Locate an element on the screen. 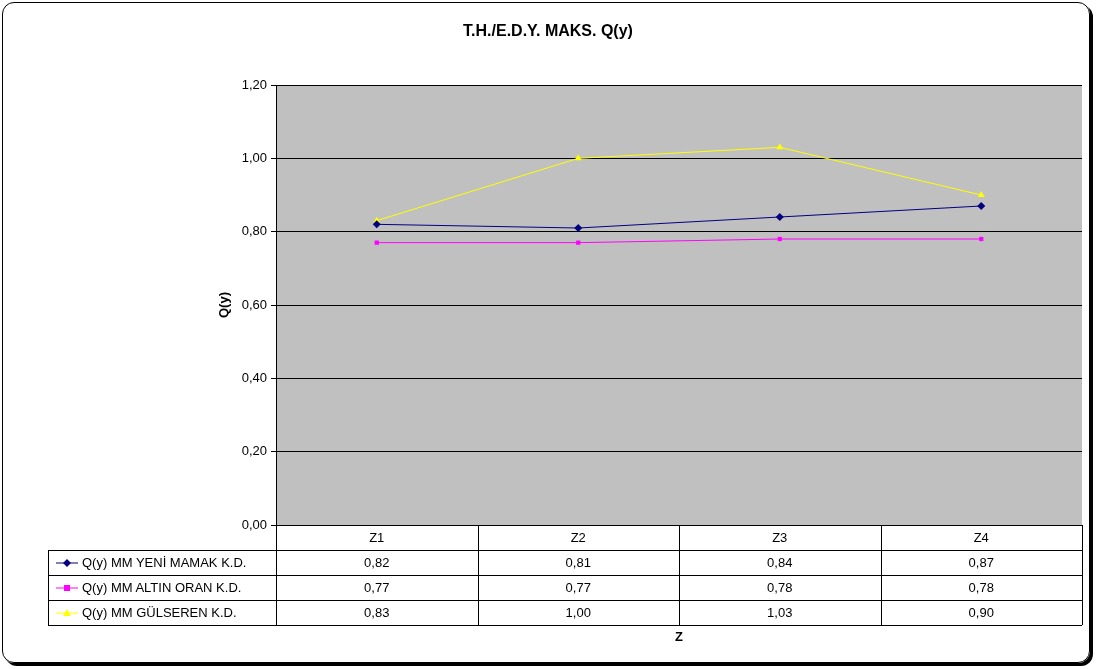 This screenshot has height=669, width=1096. data-label: 0,90 is located at coordinates (981, 612).